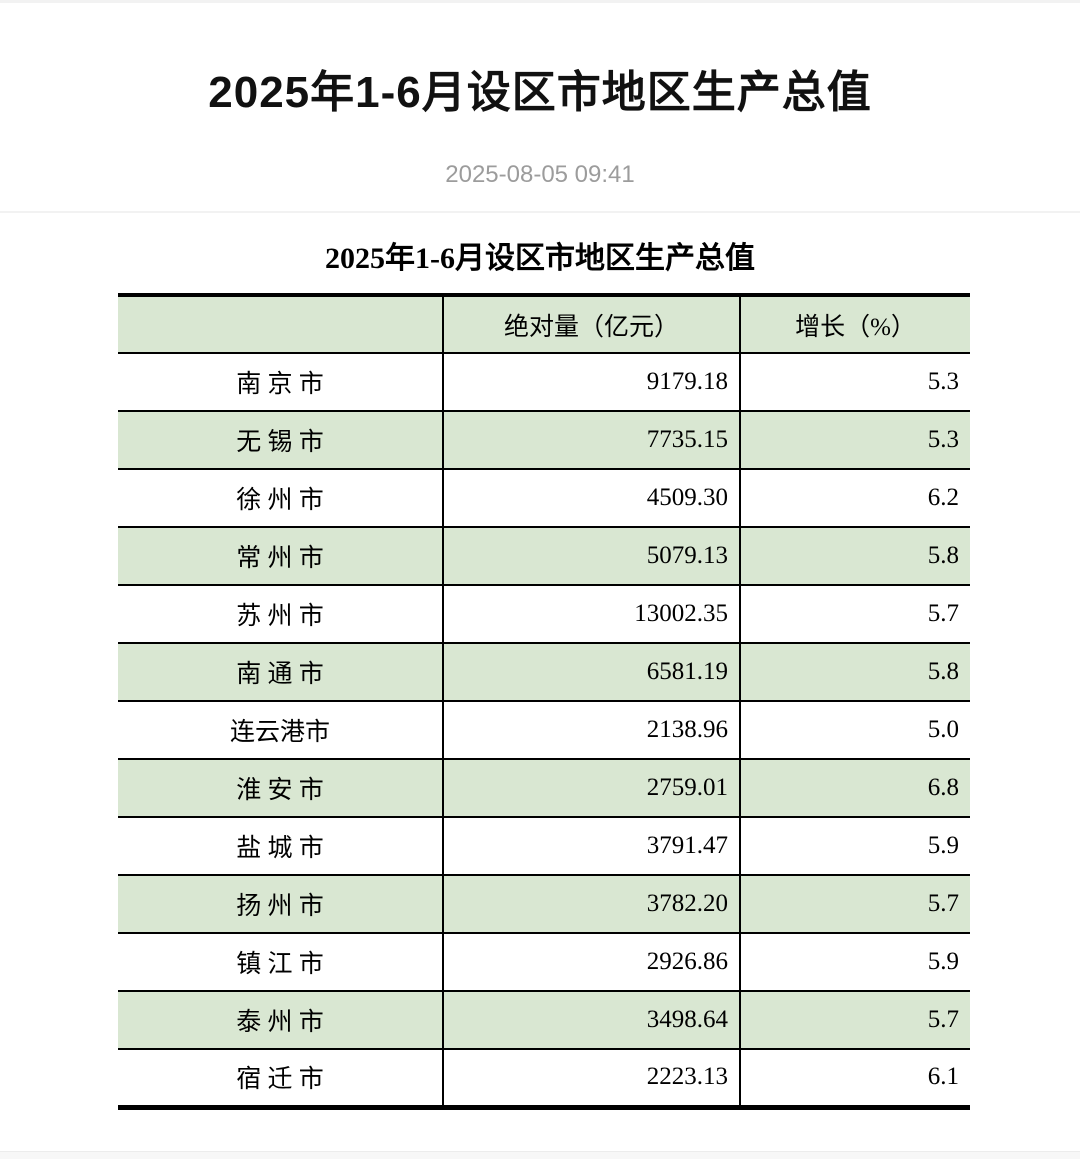 The image size is (1080, 1159). Describe the element at coordinates (592, 1077) in the screenshot. I see `value-cell: 2223.13` at that location.